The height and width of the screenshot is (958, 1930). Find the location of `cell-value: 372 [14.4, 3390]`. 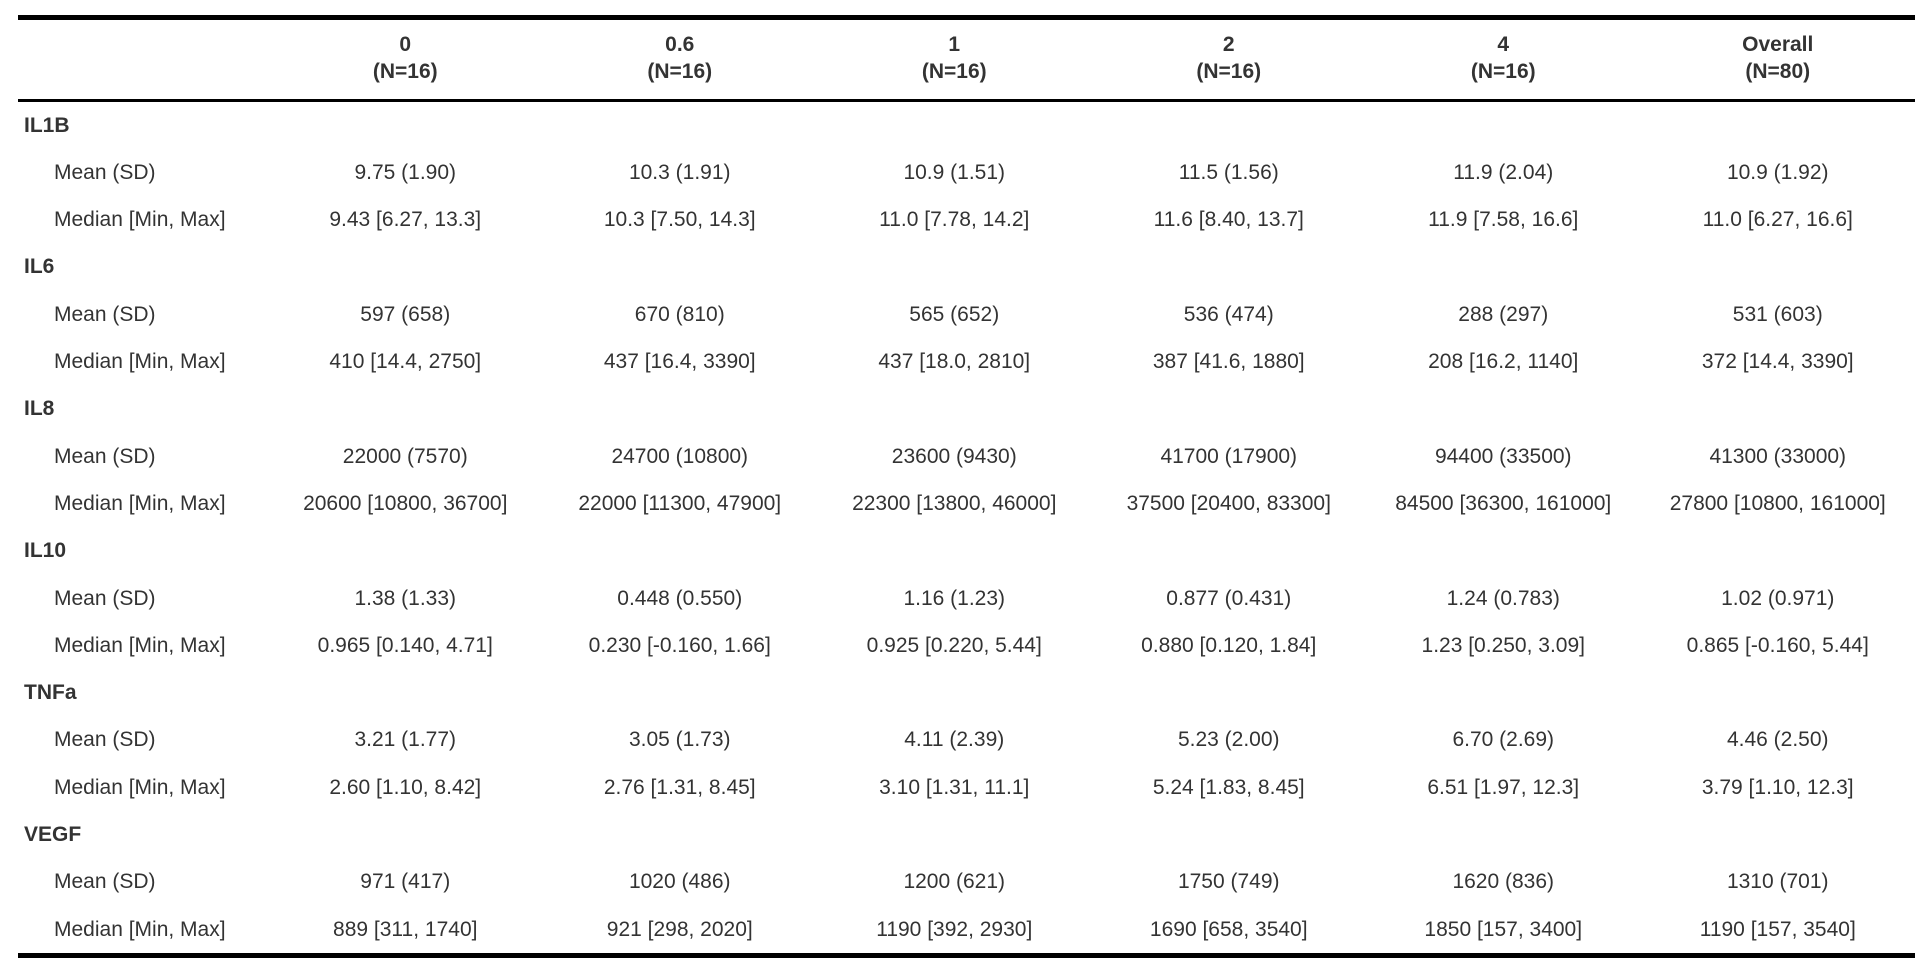

cell-value: 372 [14.4, 3390] is located at coordinates (1777, 362).